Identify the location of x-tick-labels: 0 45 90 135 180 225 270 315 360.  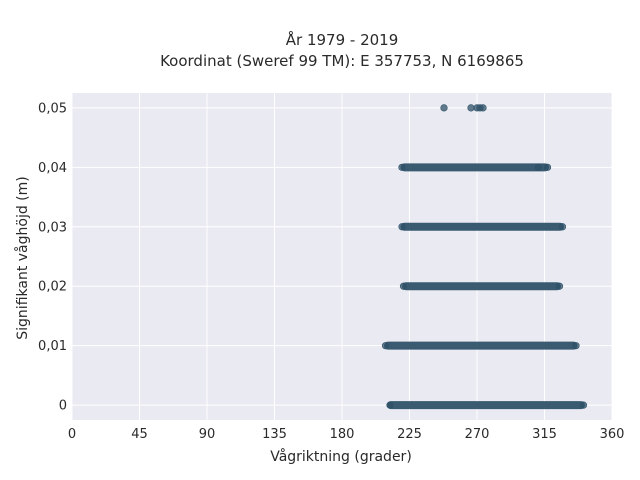
(346, 434).